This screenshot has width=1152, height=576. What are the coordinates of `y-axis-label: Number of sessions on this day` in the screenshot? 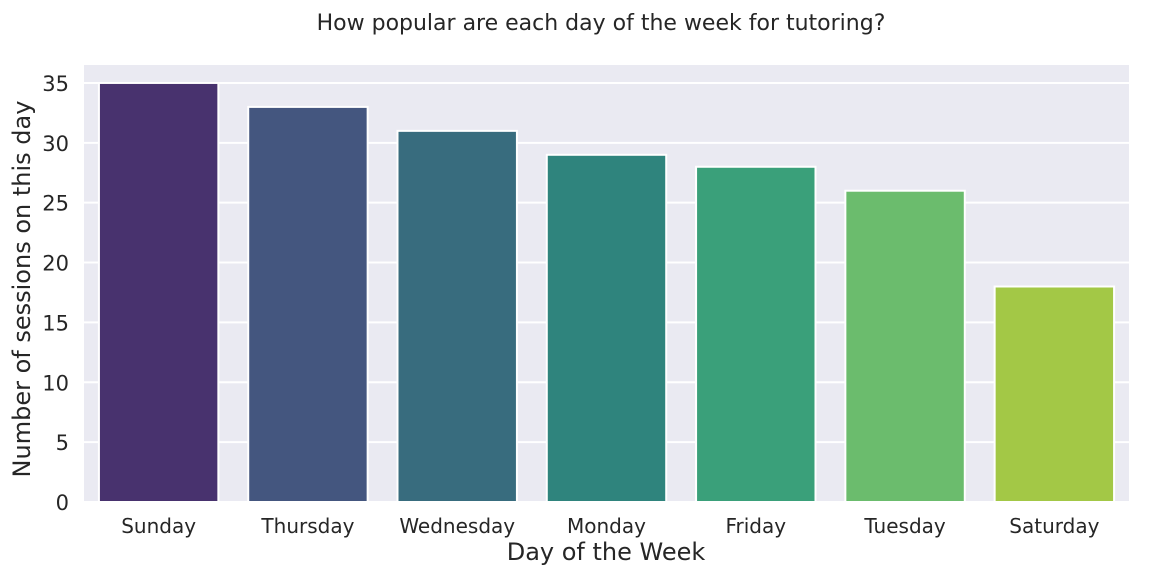 It's located at (22, 289).